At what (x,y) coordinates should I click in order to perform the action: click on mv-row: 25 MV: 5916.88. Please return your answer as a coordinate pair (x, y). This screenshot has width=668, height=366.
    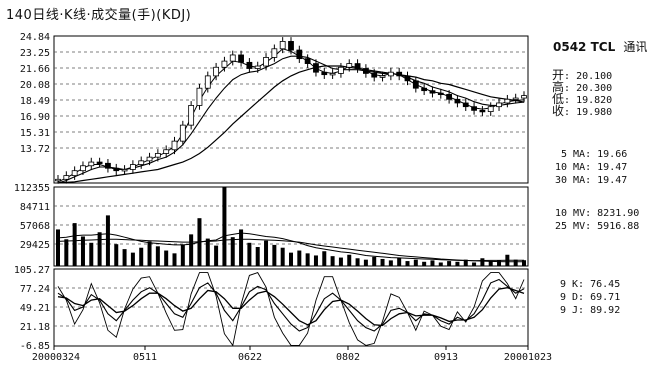
    Looking at the image, I should click on (597, 226).